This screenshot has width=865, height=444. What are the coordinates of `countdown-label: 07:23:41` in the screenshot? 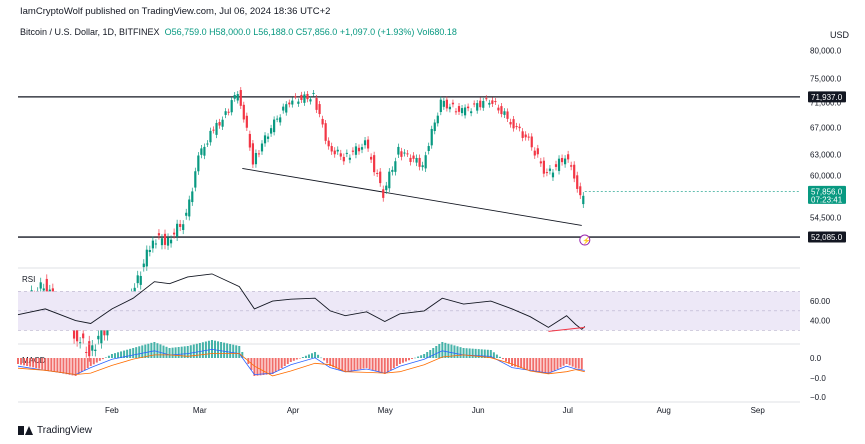 It's located at (827, 199).